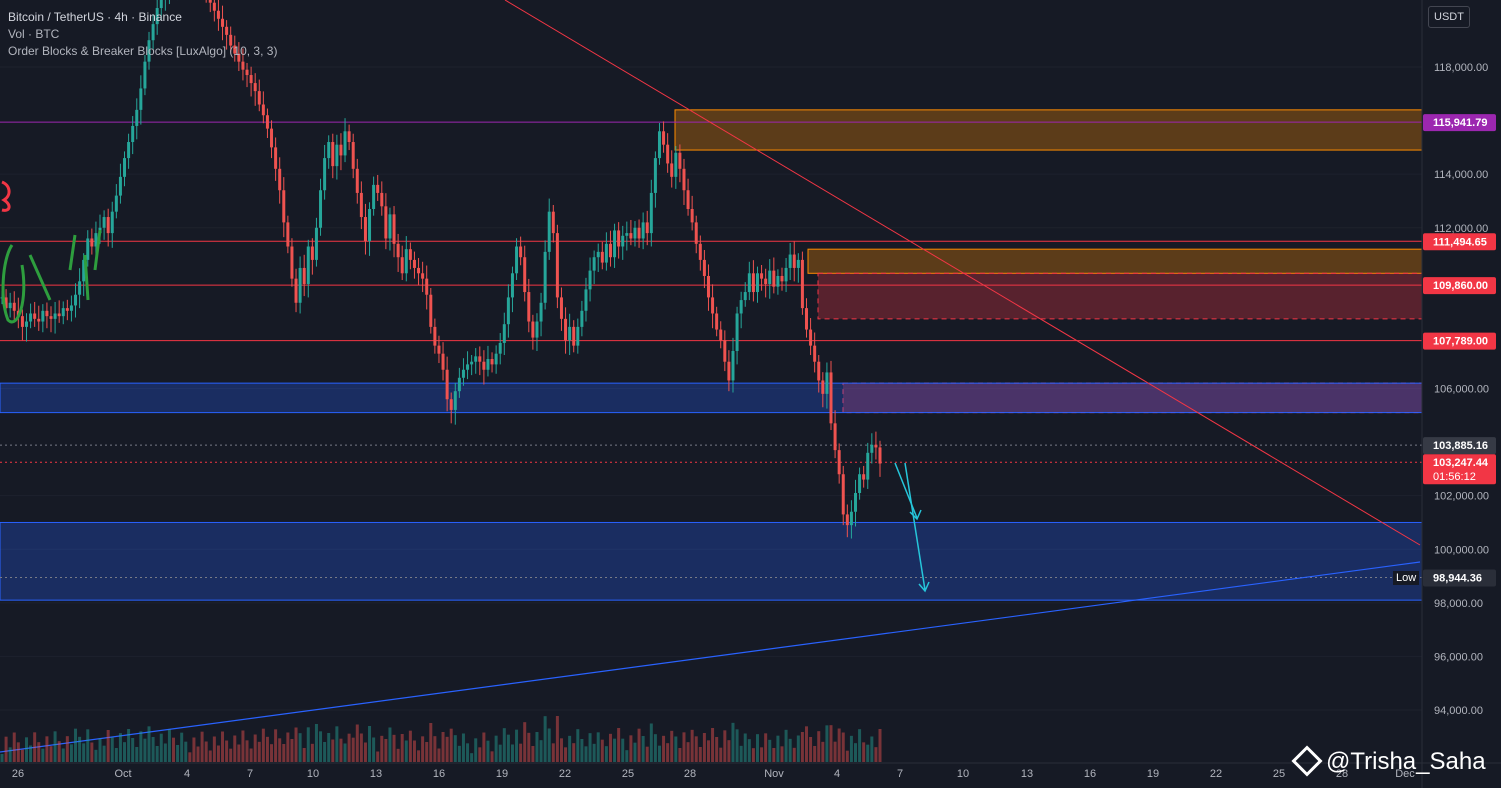 This screenshot has width=1501, height=788. What do you see at coordinates (1461, 463) in the screenshot?
I see `price-label-text: 103,247.44` at bounding box center [1461, 463].